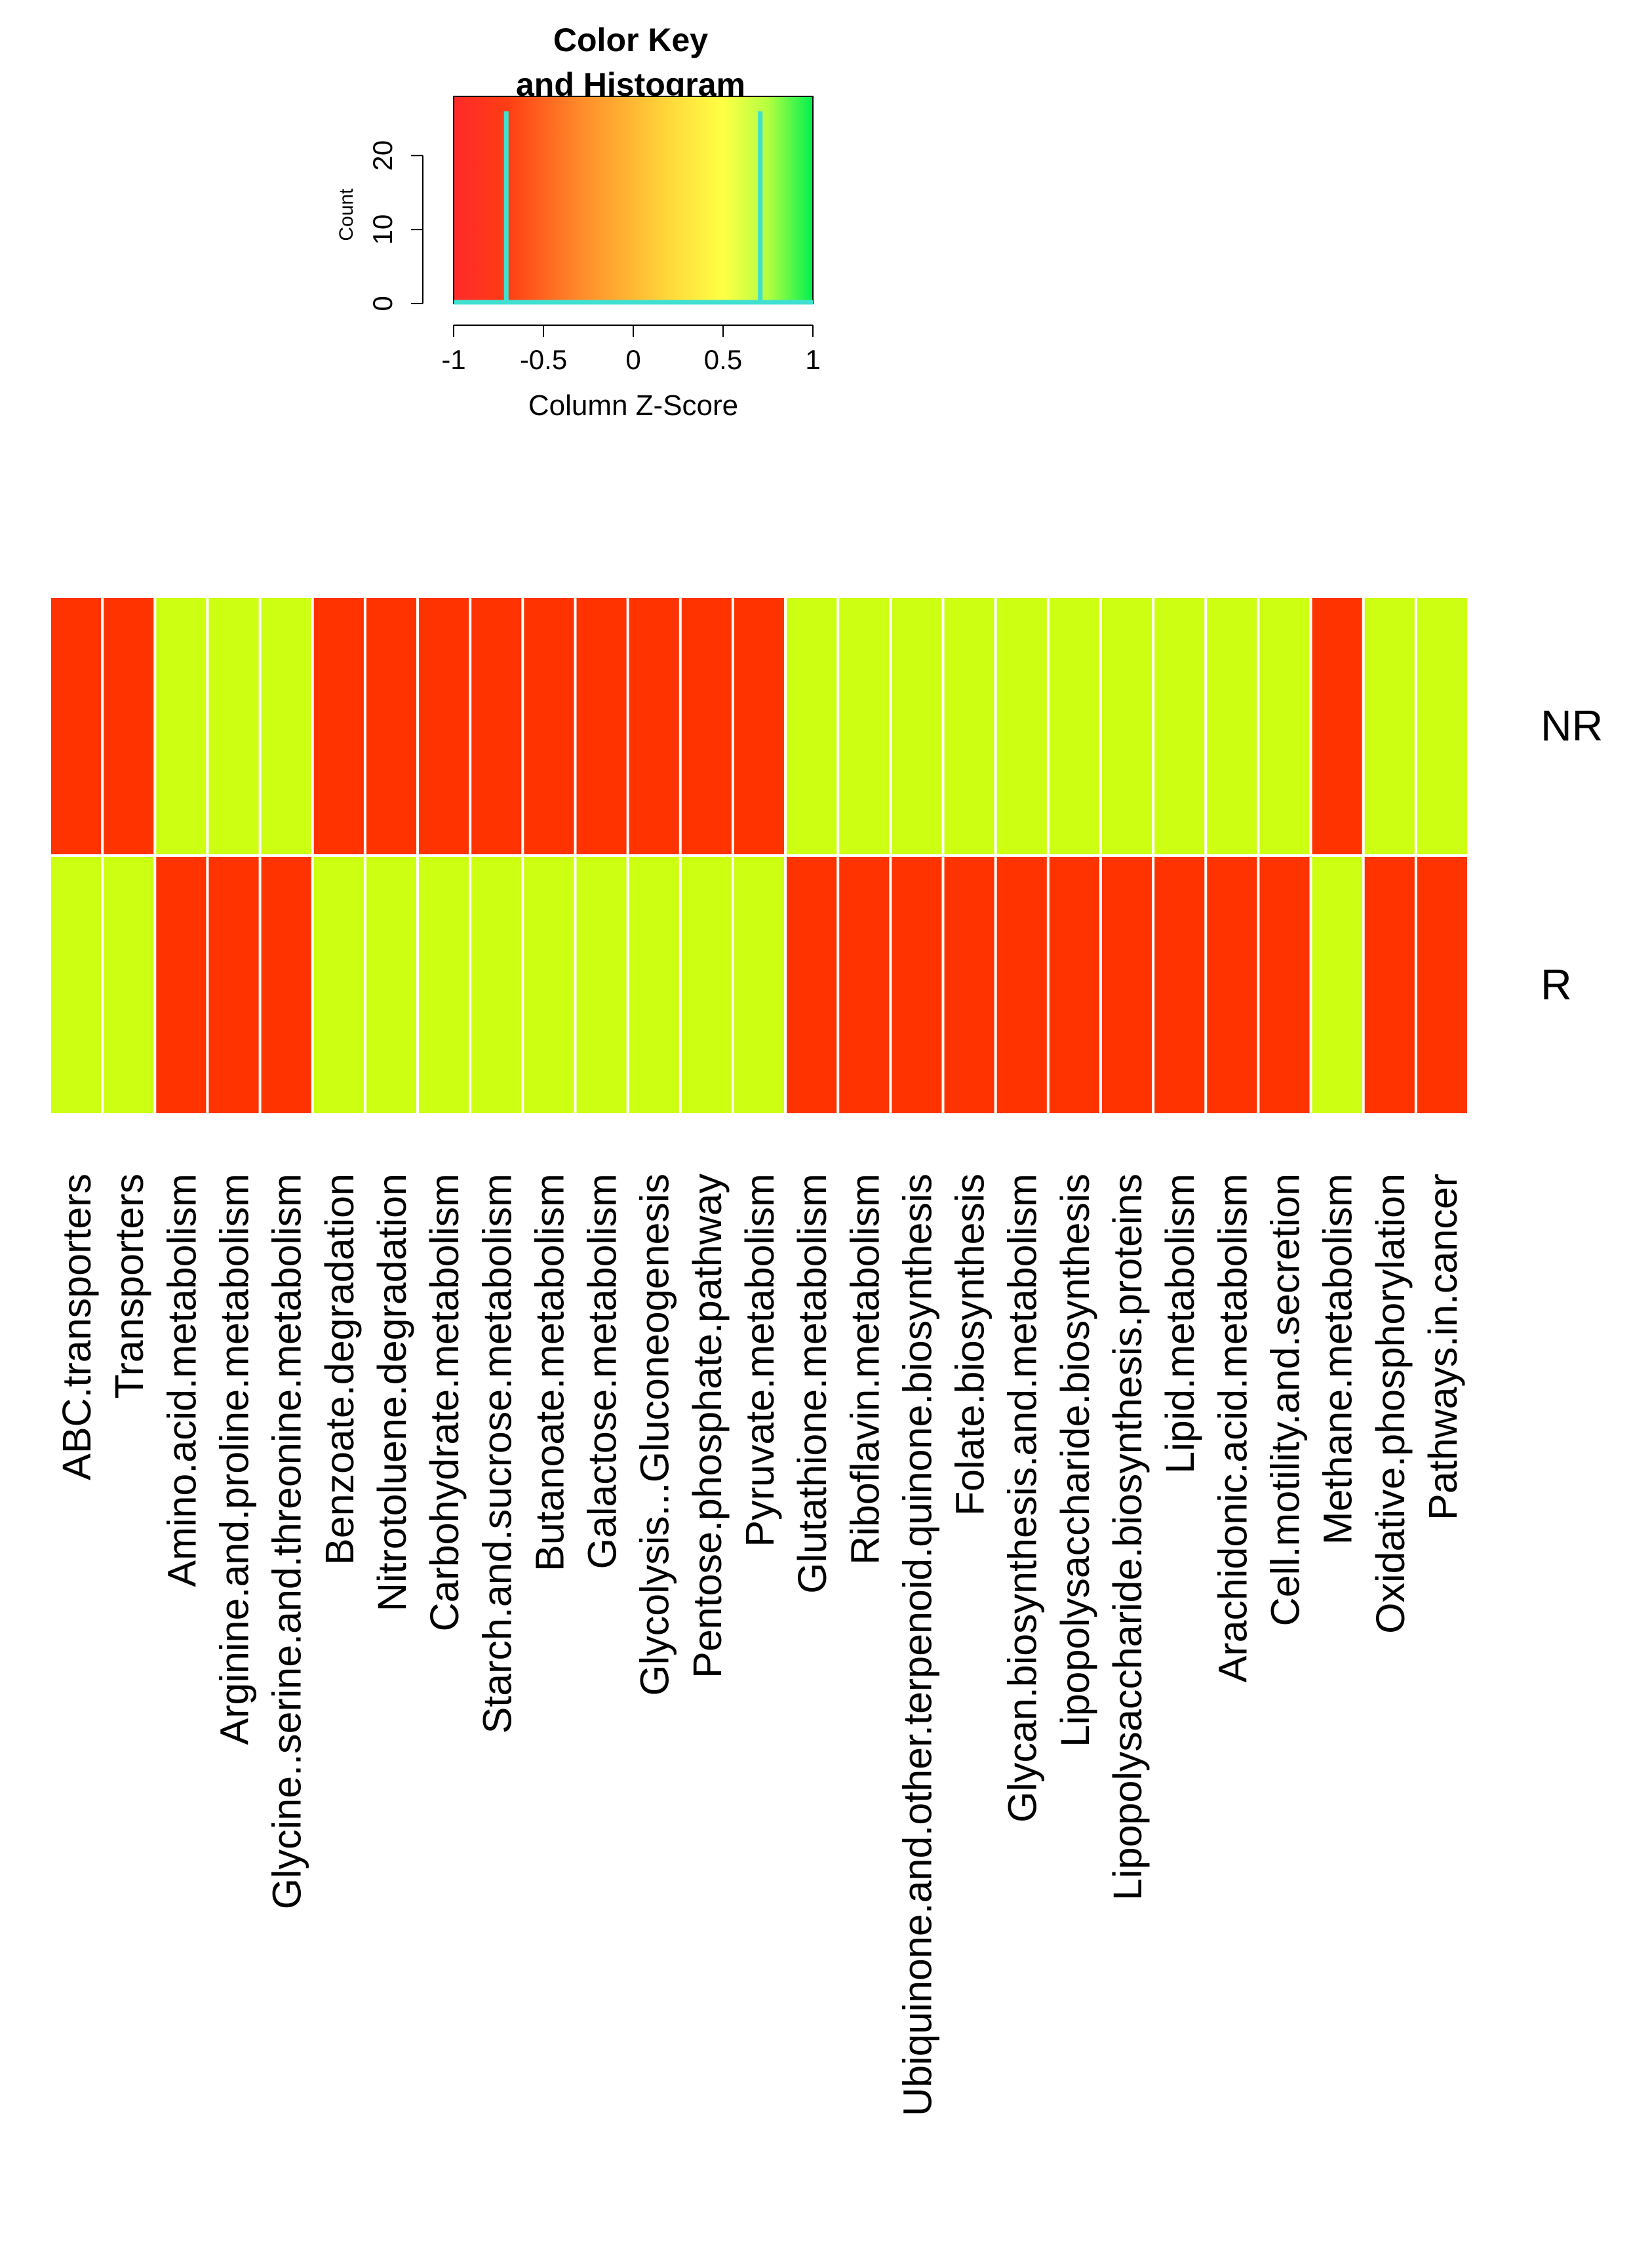 Image resolution: width=1652 pixels, height=2254 pixels. What do you see at coordinates (812, 1384) in the screenshot?
I see `column-label: Glutathione.metabolism` at bounding box center [812, 1384].